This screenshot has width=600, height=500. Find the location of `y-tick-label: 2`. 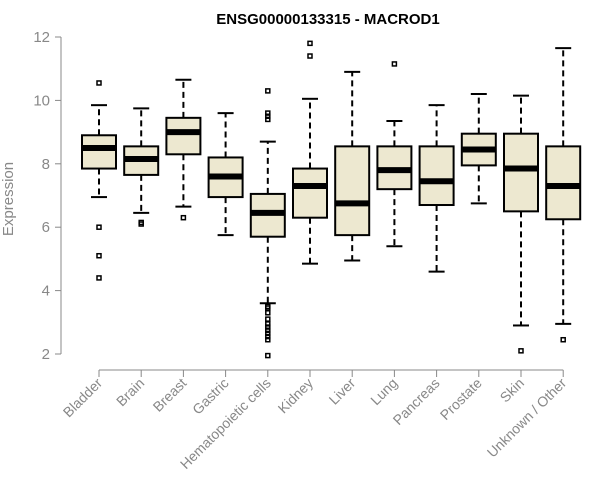

y-tick-label: 2 is located at coordinates (46, 354).